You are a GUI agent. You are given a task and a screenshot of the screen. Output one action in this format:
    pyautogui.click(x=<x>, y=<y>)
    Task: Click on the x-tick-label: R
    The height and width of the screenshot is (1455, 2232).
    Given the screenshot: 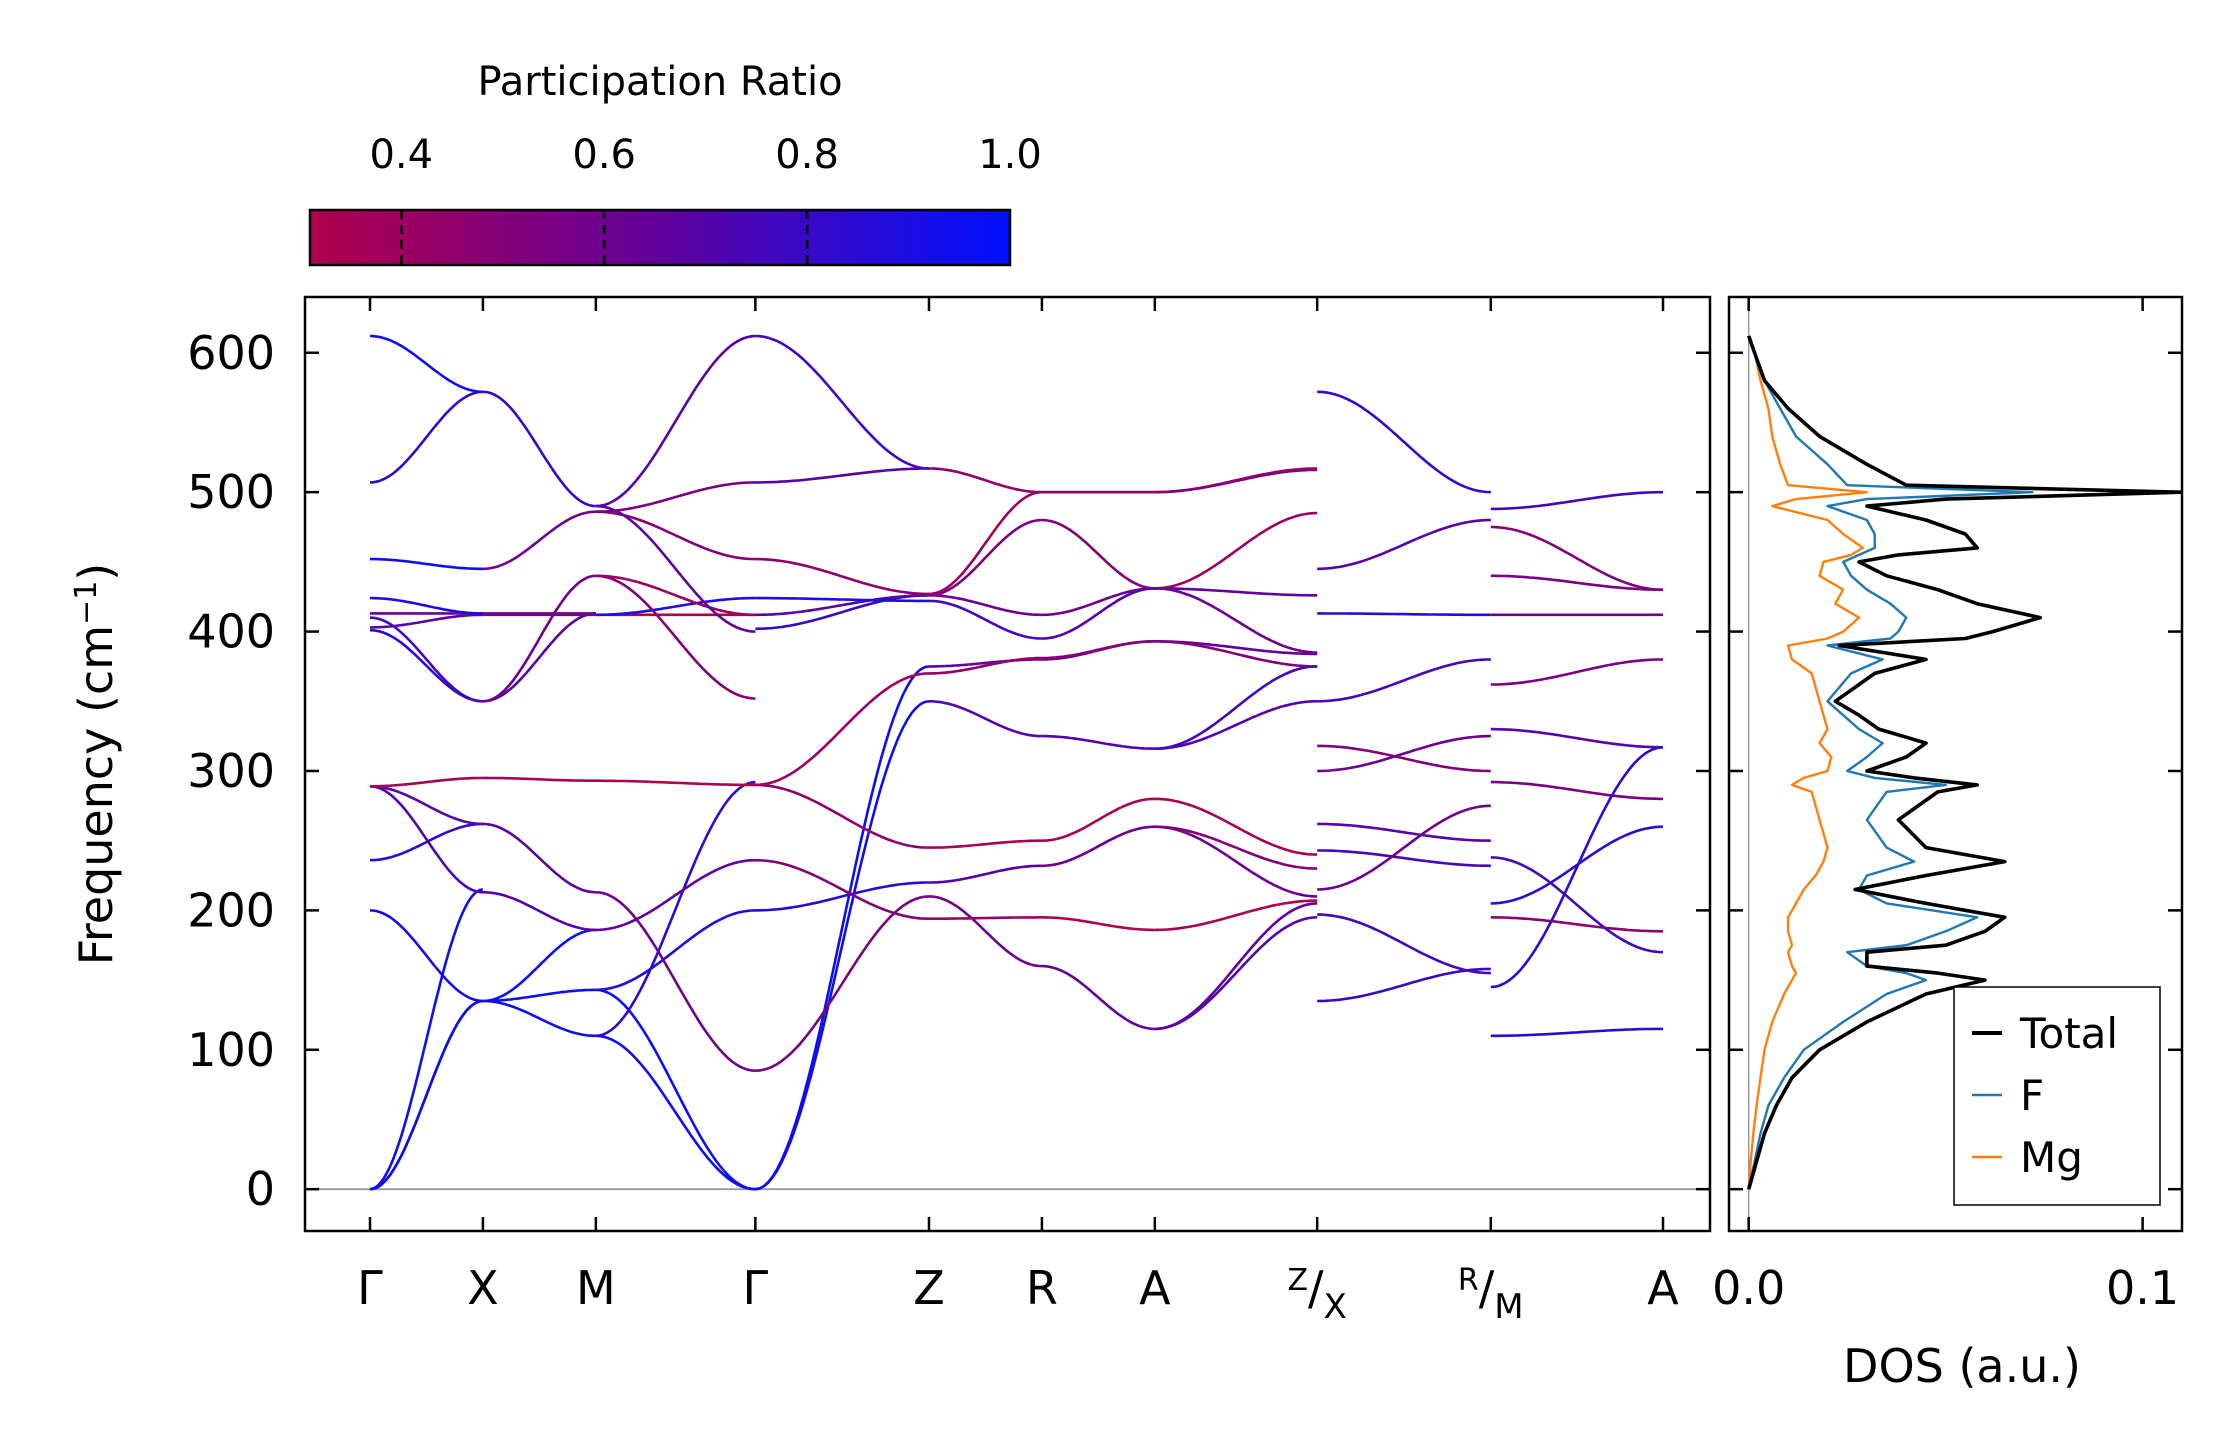 What is the action you would take?
    pyautogui.click(x=1042, y=1288)
    